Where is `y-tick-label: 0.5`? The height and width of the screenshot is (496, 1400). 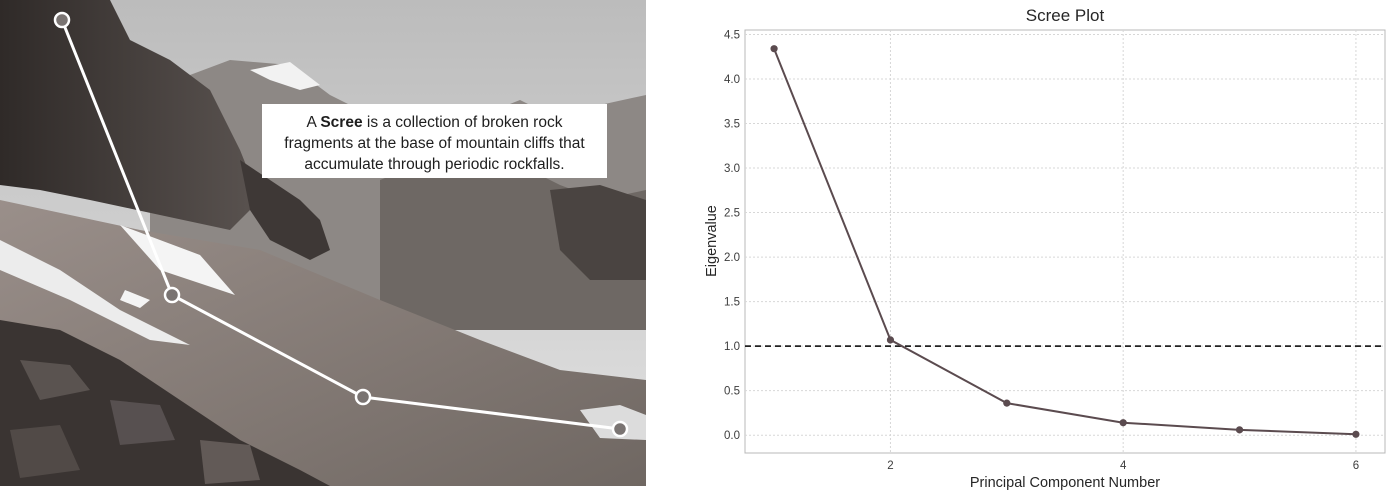 y-tick-label: 0.5 is located at coordinates (732, 392).